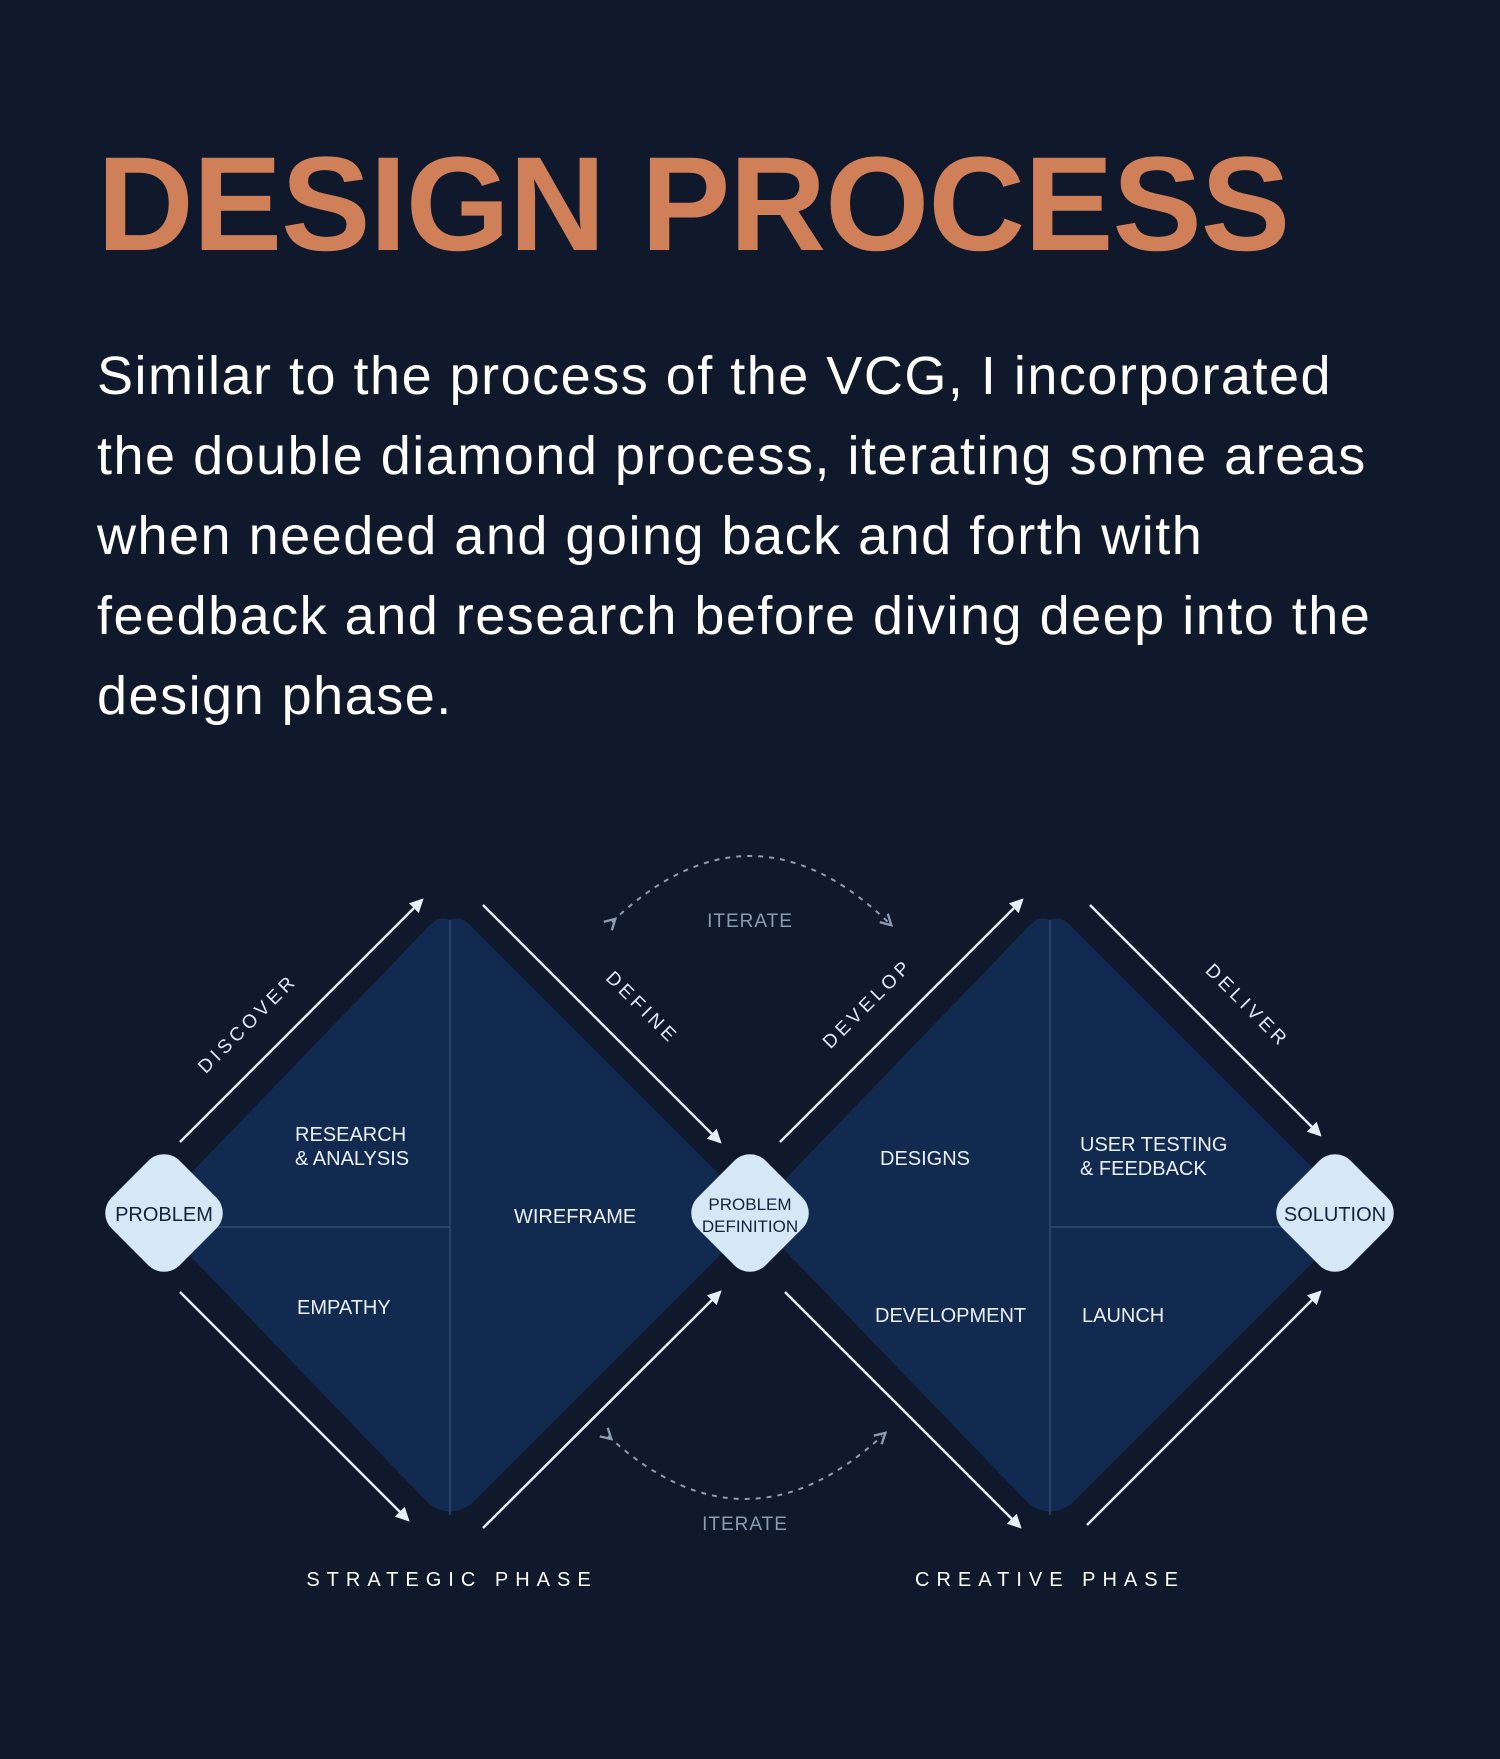 The width and height of the screenshot is (1500, 1759). Describe the element at coordinates (294, 1406) in the screenshot. I see `arrow-discover-down` at that location.